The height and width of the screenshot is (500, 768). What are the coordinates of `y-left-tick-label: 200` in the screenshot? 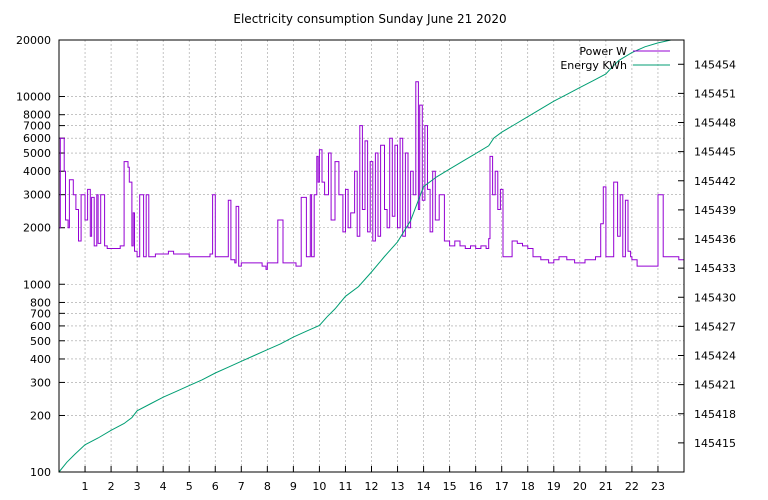 It's located at (40, 415).